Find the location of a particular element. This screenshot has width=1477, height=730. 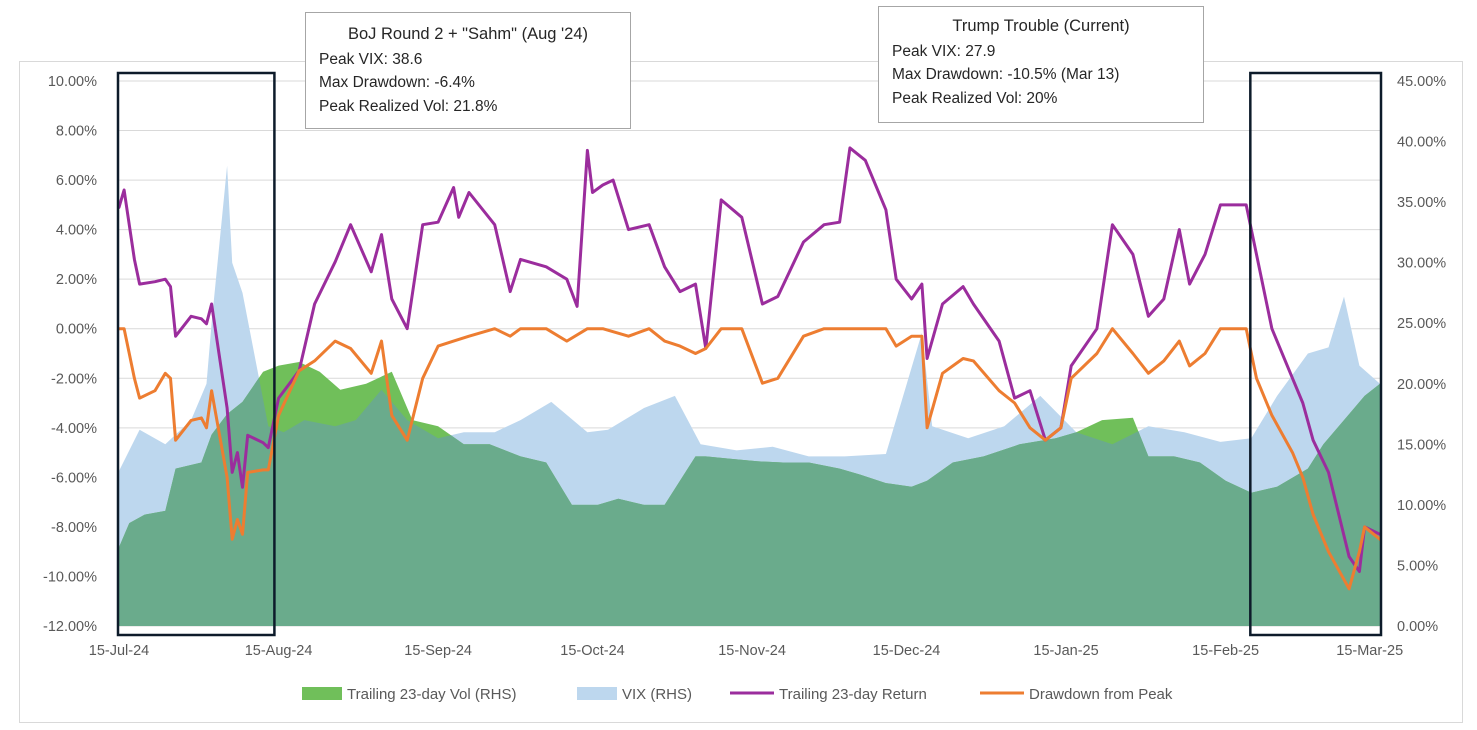

annotation-trump-line: Peak VIX: 27.9 is located at coordinates (944, 51).